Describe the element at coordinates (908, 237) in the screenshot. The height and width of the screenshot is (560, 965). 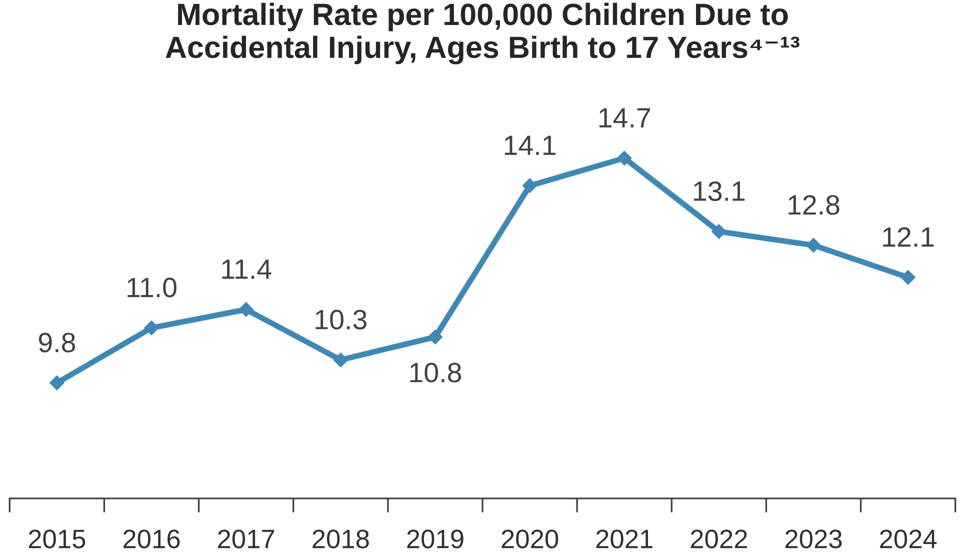
I see `data-label: 12.1` at that location.